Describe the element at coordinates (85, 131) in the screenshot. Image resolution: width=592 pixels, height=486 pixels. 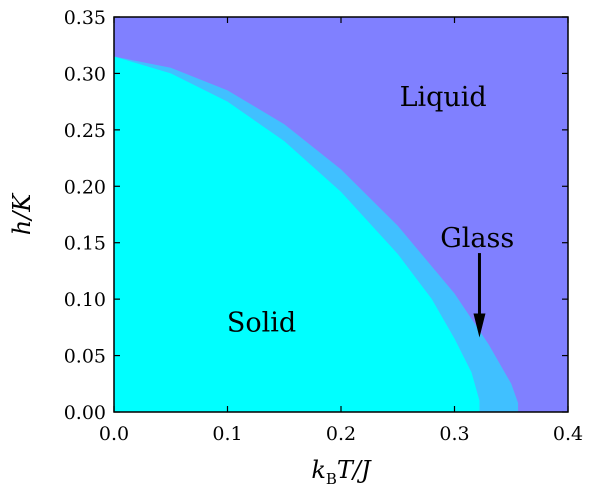
I see `y-tick-label: 0.25` at that location.